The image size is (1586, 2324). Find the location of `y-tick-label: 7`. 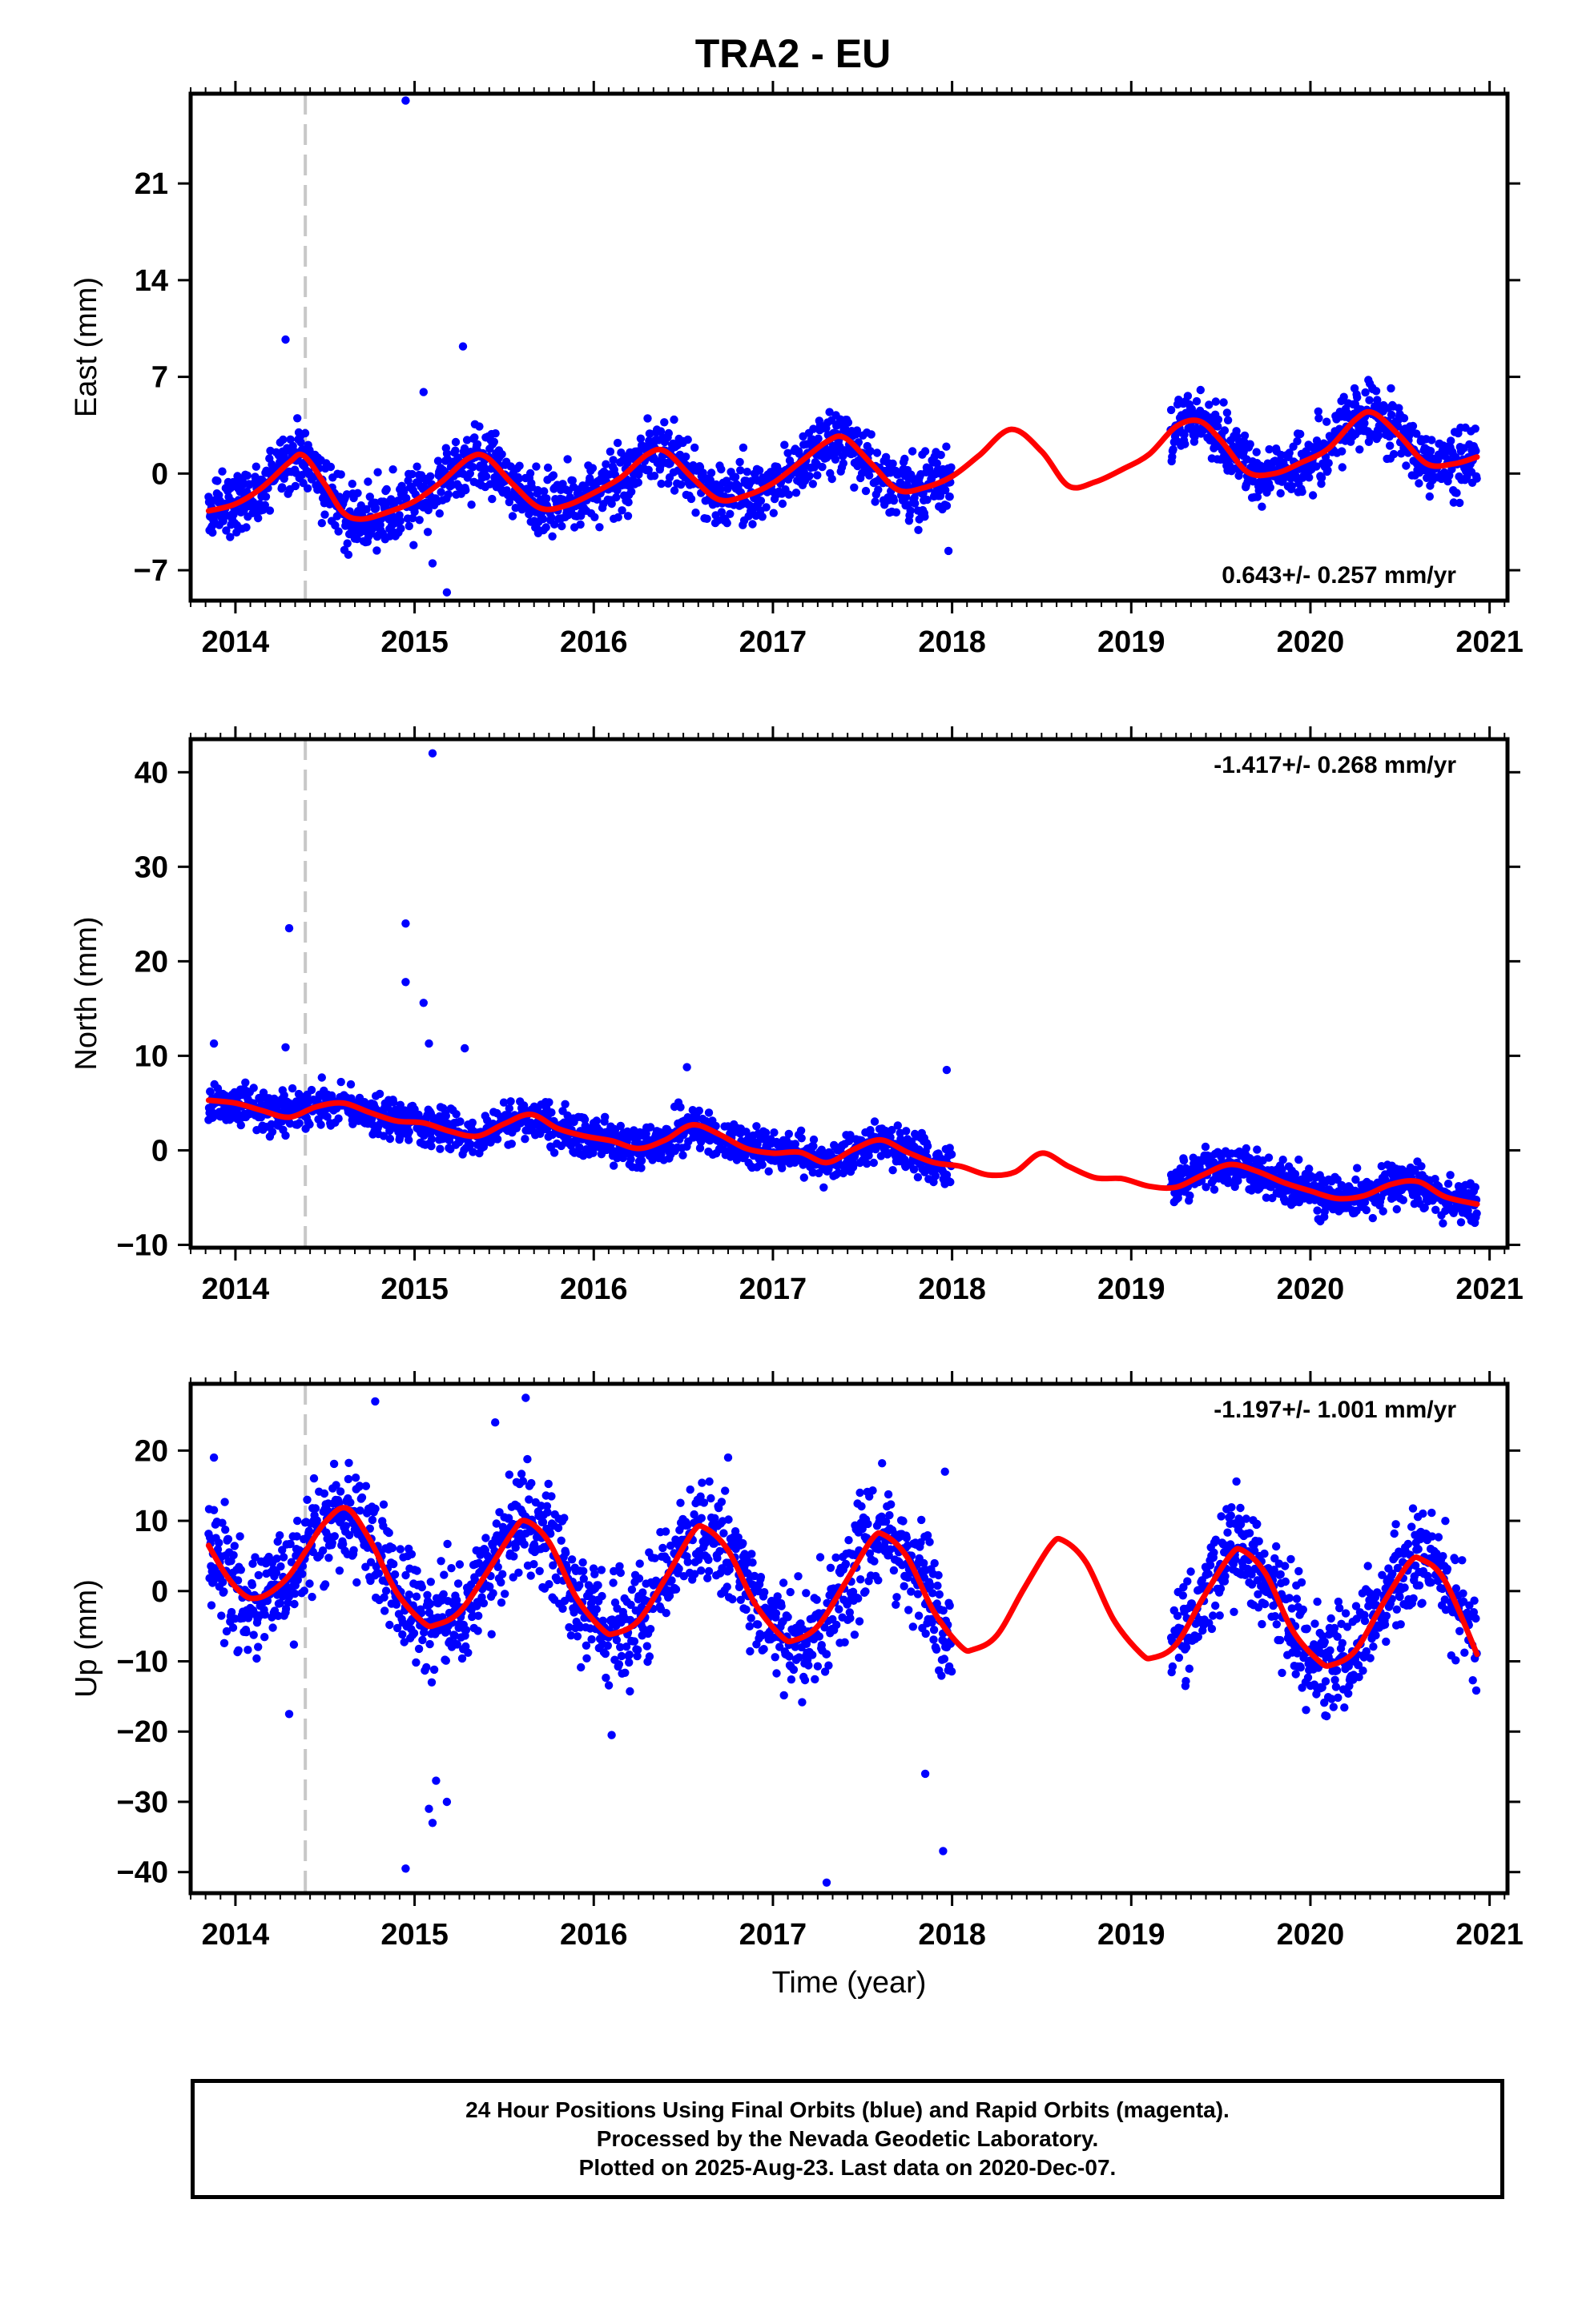

y-tick-label: 7 is located at coordinates (159, 378).